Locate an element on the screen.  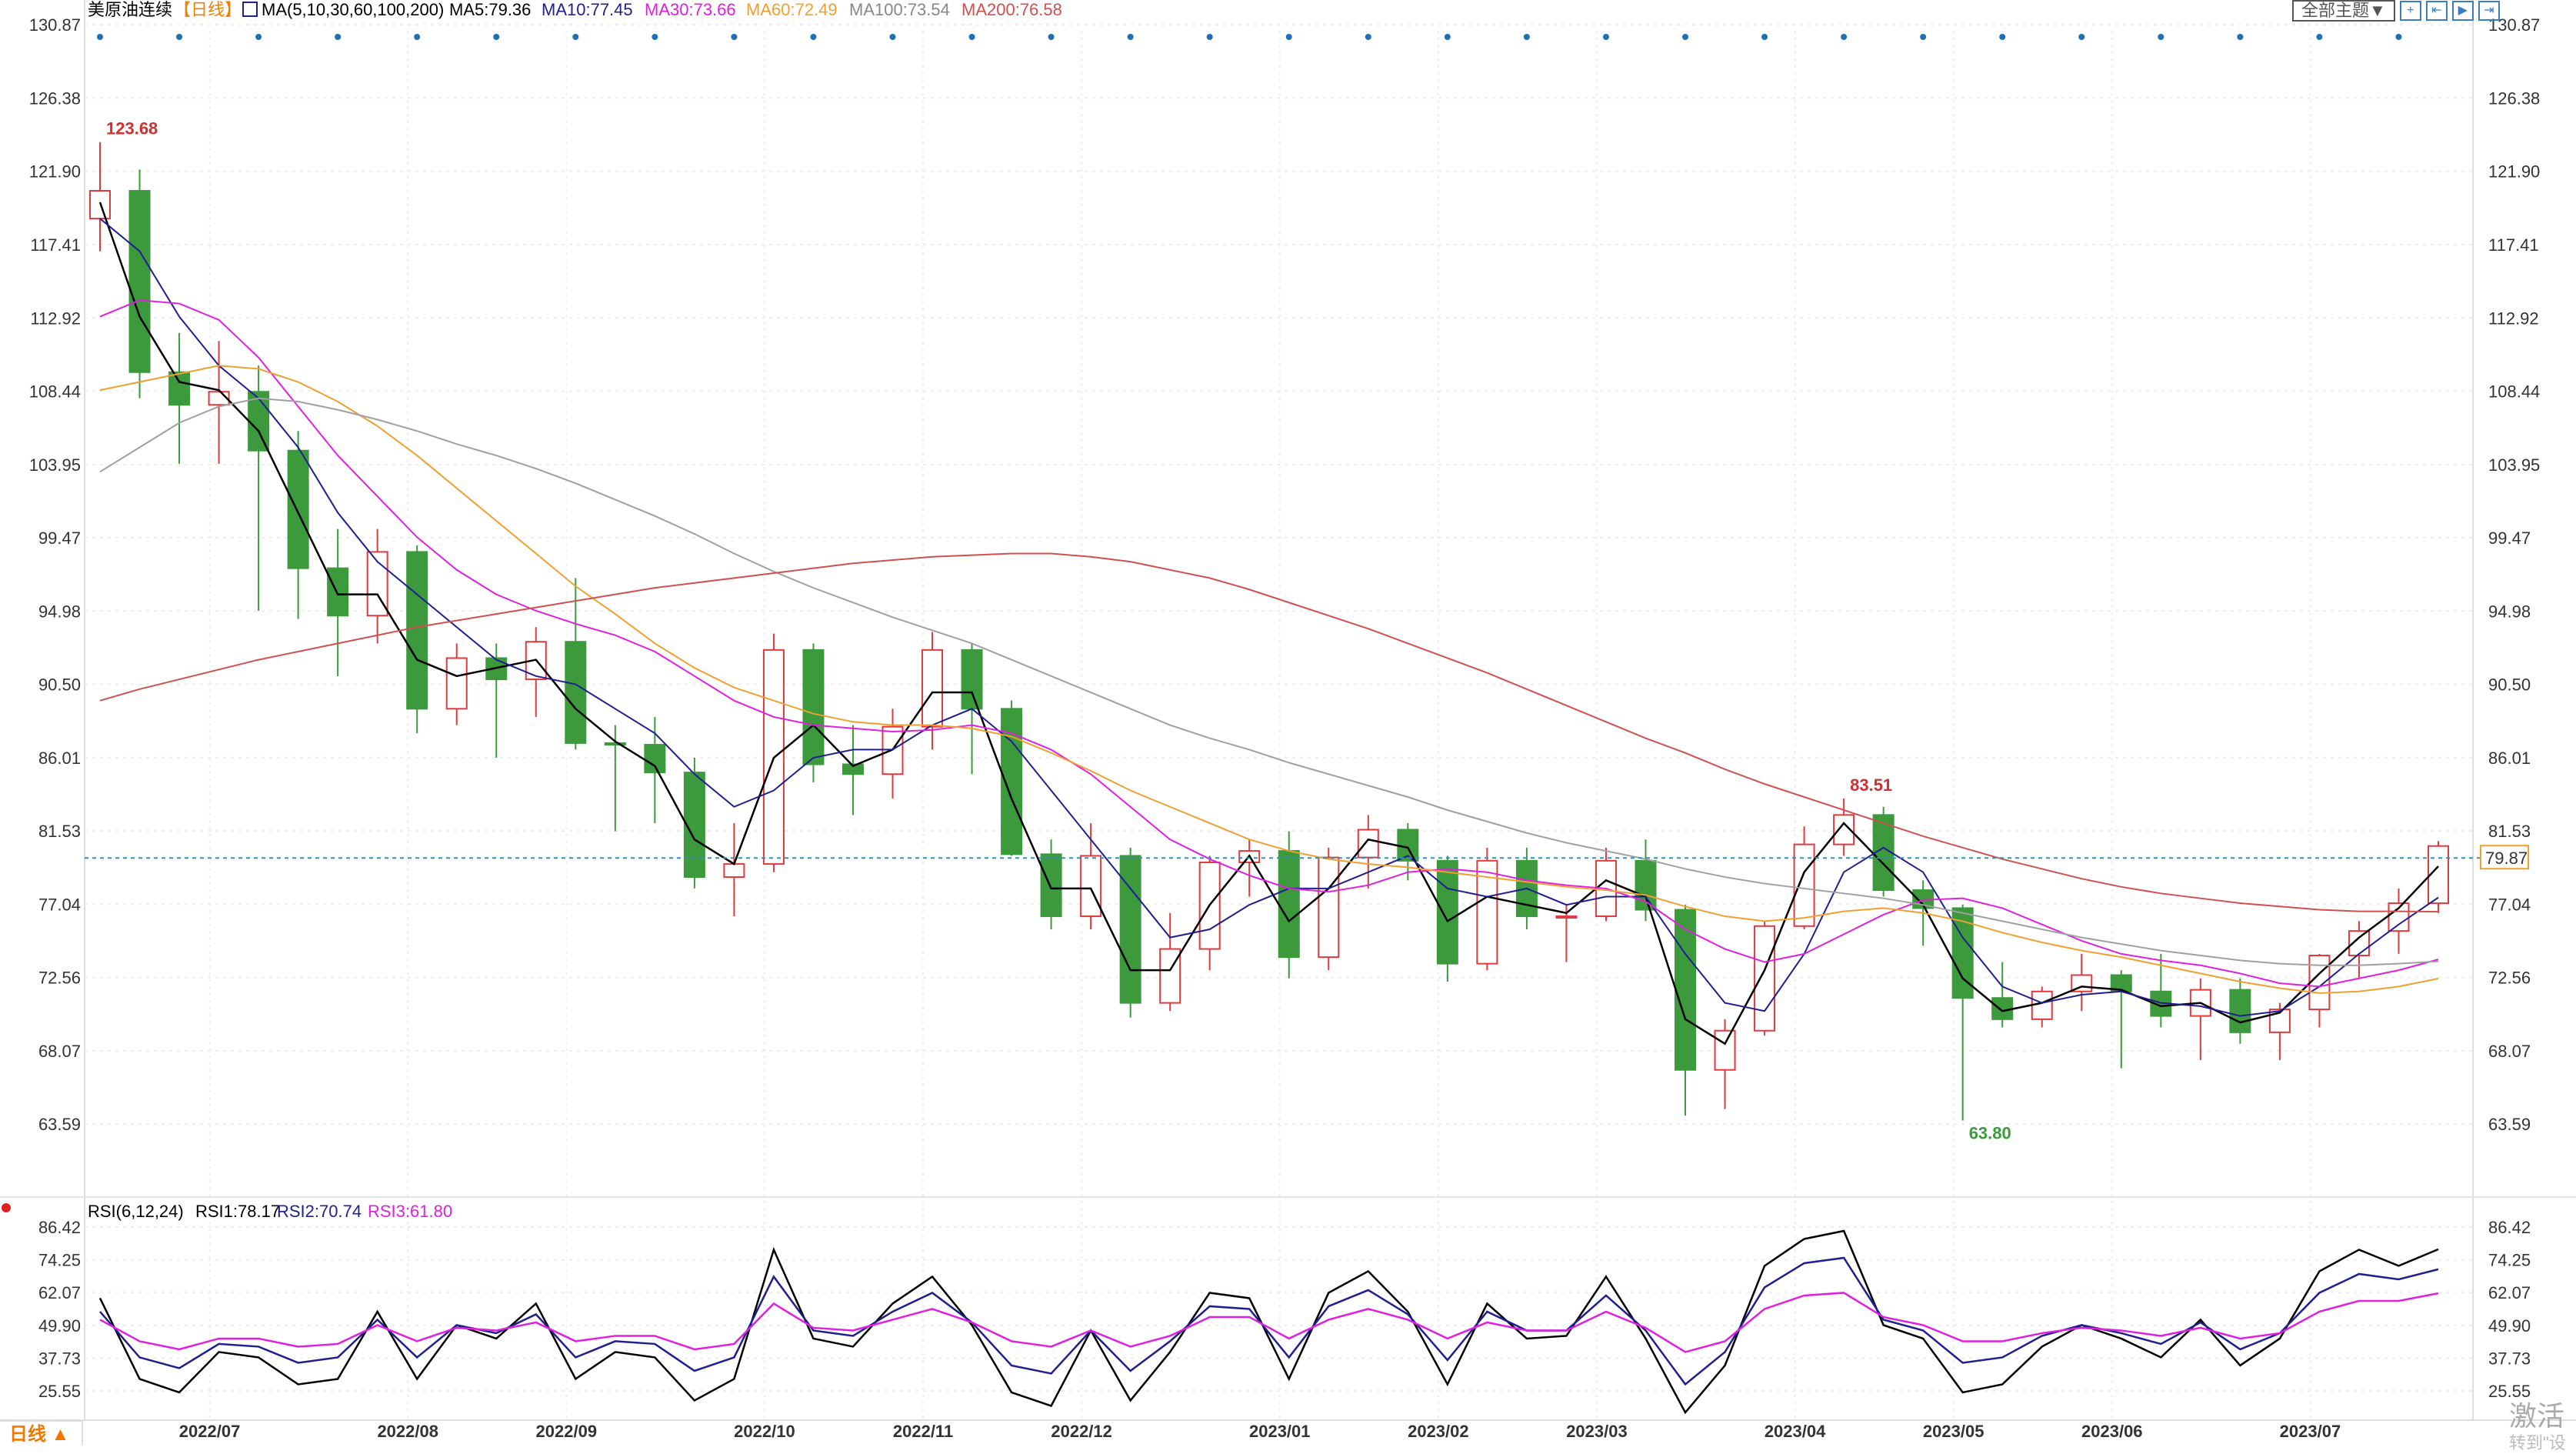
price-tick-right: 72.56 is located at coordinates (2509, 977).